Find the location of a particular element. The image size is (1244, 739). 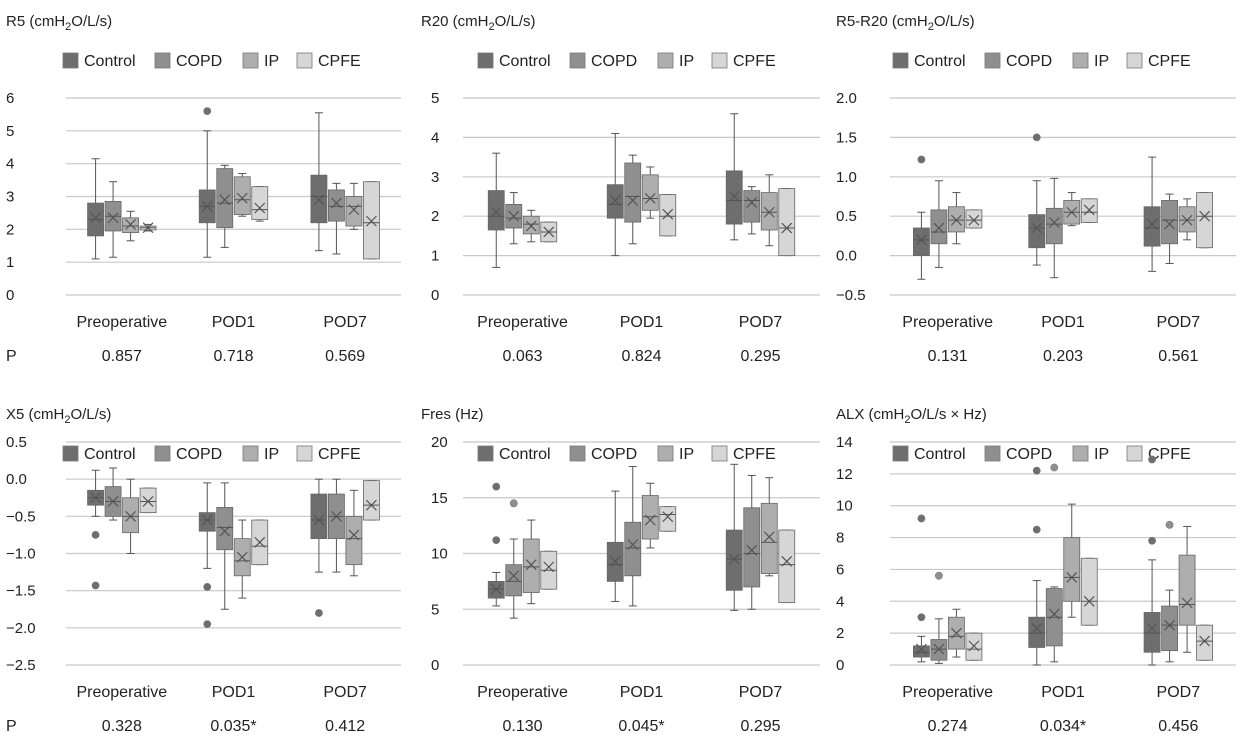

y-tick-label: 0 is located at coordinates (435, 295).